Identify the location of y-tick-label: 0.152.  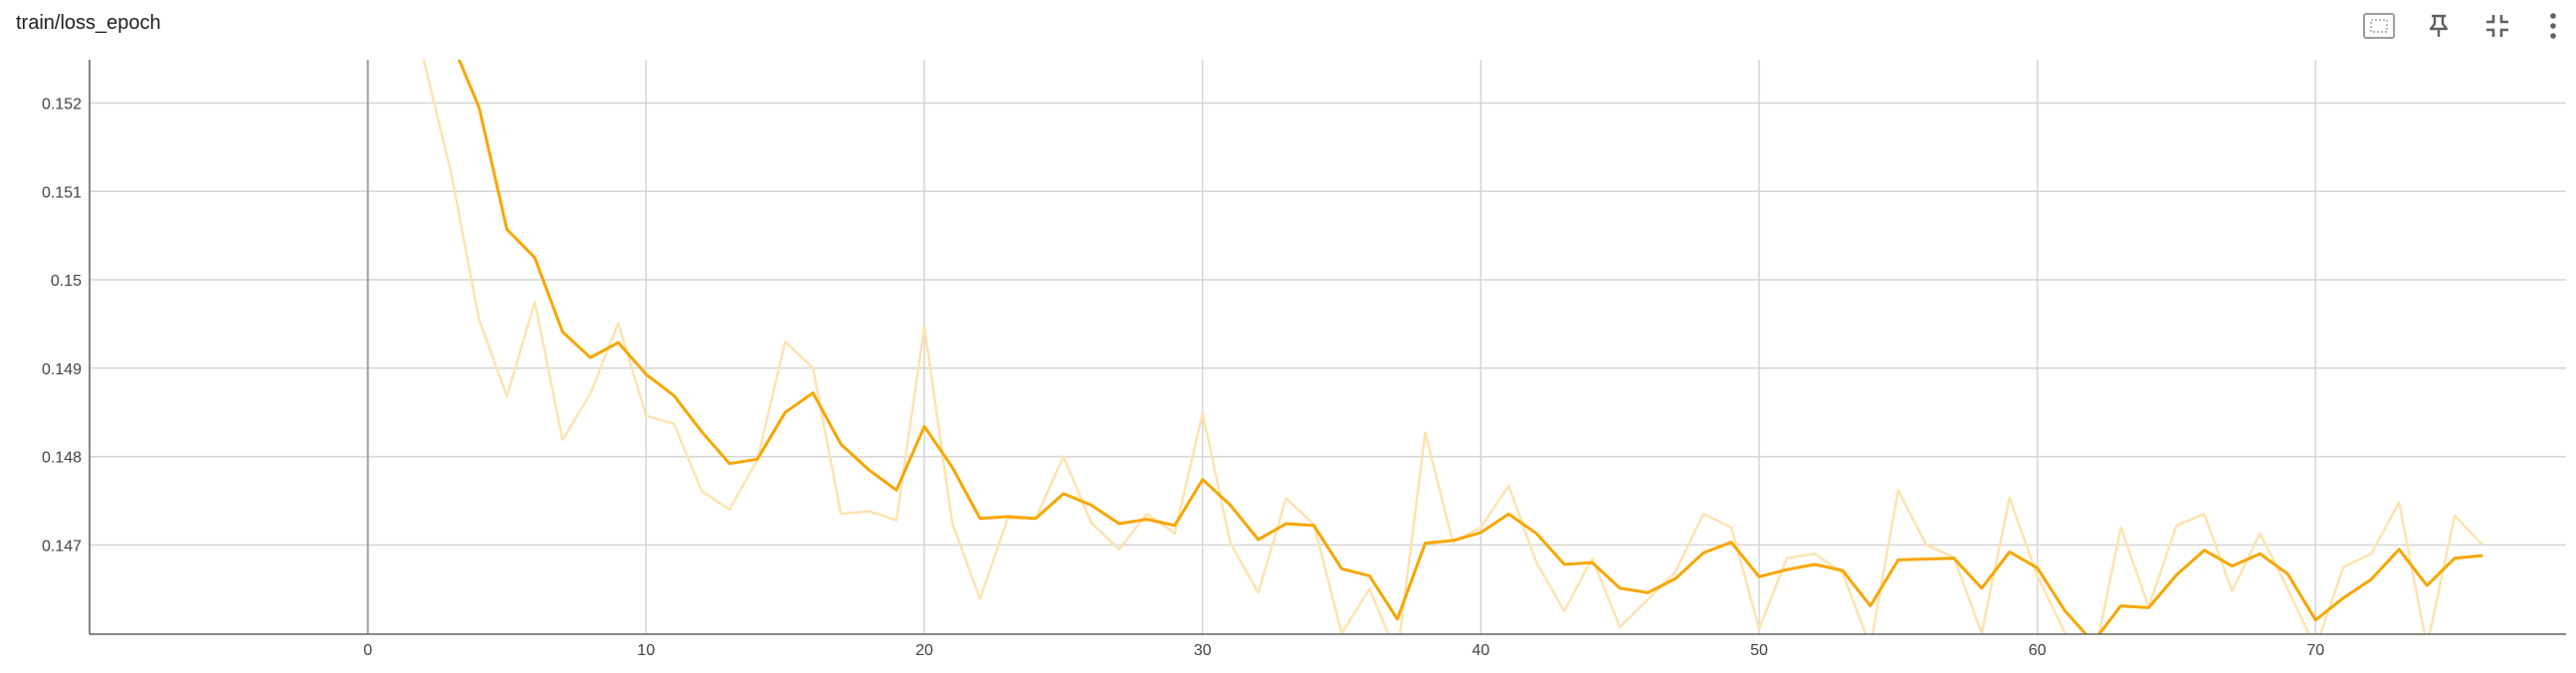
(62, 104).